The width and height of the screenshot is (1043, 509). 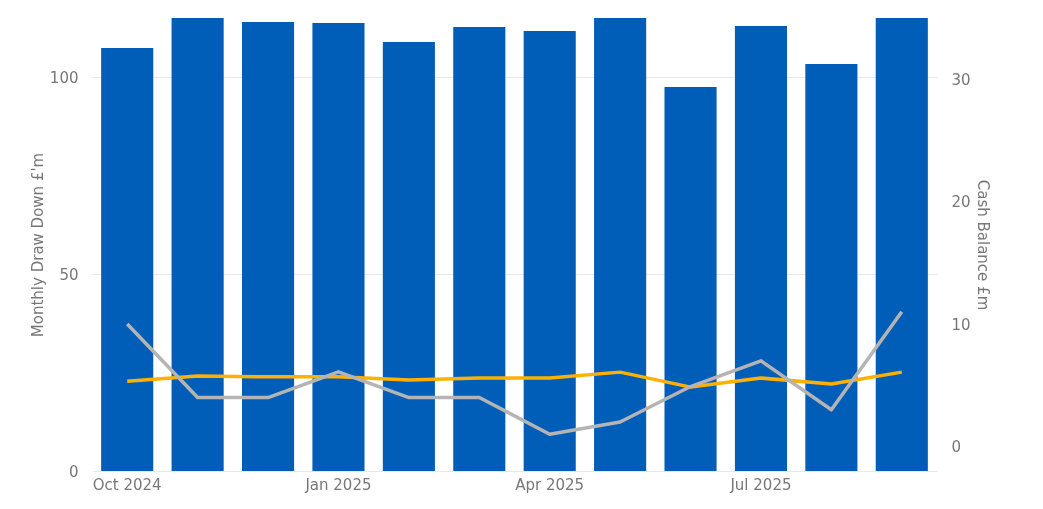 I want to click on y2-axis-title: Cash Balance £m, so click(x=982, y=245).